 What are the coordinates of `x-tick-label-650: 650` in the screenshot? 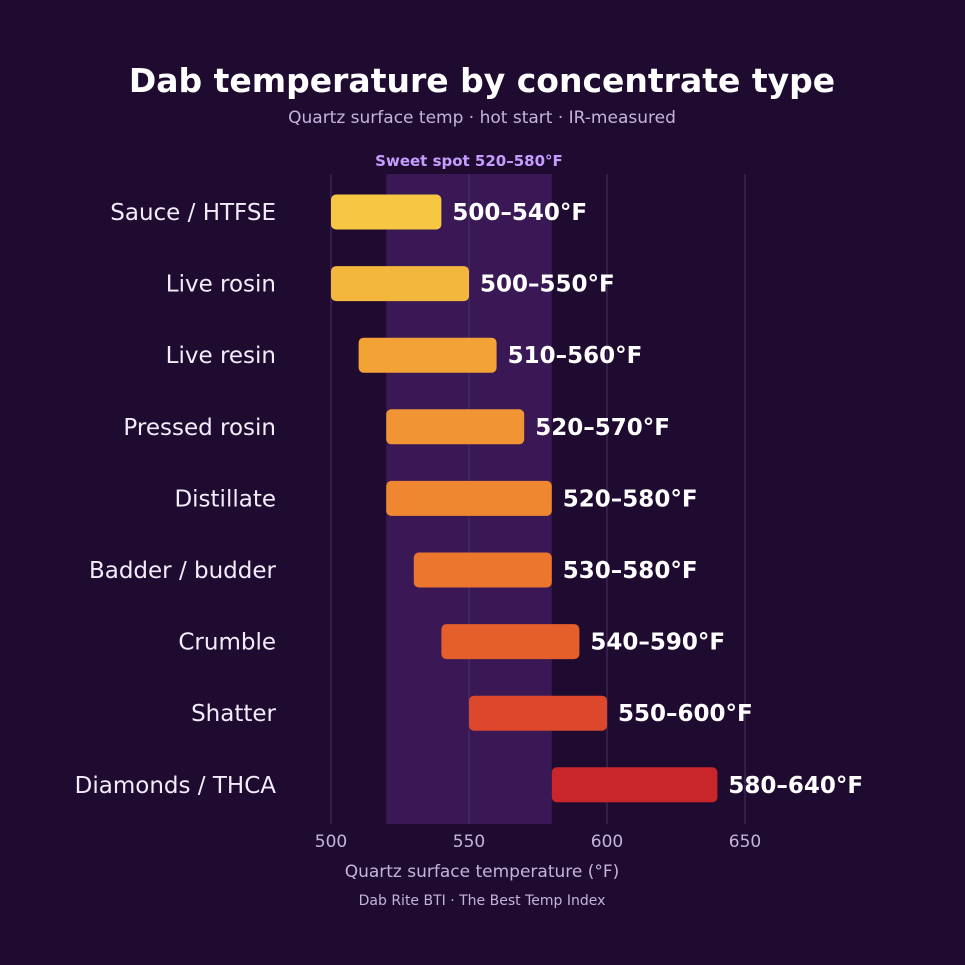 It's located at (745, 842).